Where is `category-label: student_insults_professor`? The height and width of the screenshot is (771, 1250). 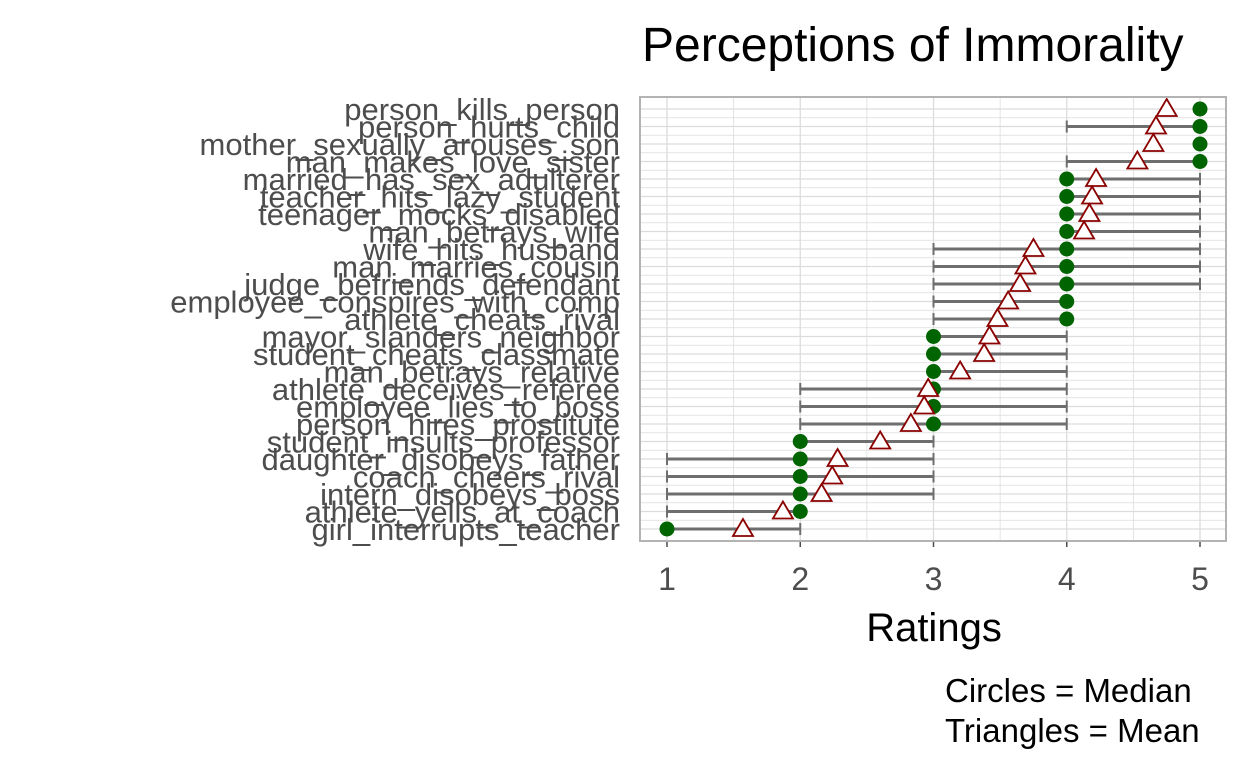
category-label: student_insults_professor is located at coordinates (443, 442).